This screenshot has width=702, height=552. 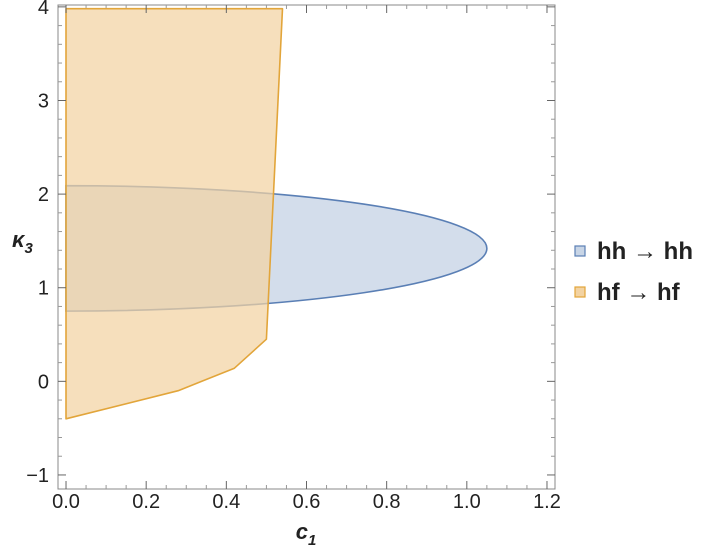 What do you see at coordinates (306, 534) in the screenshot?
I see `x-axis-label: c1` at bounding box center [306, 534].